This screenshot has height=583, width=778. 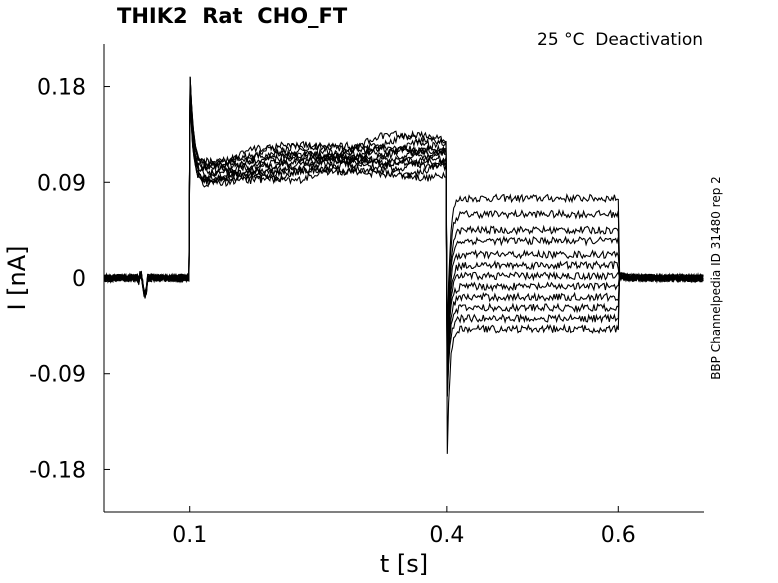 I want to click on y-tick-label: -0.09, so click(x=57, y=375).